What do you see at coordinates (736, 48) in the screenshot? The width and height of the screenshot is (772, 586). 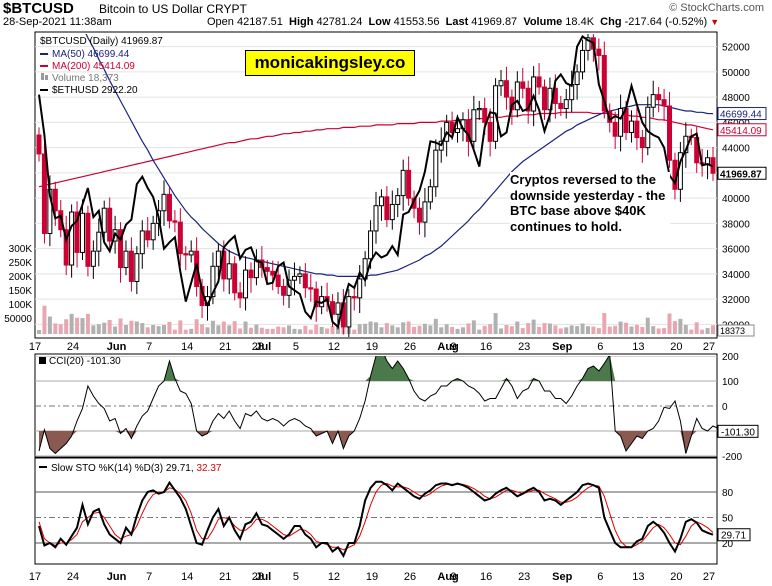 I see `price-tick-label: 52000` at bounding box center [736, 48].